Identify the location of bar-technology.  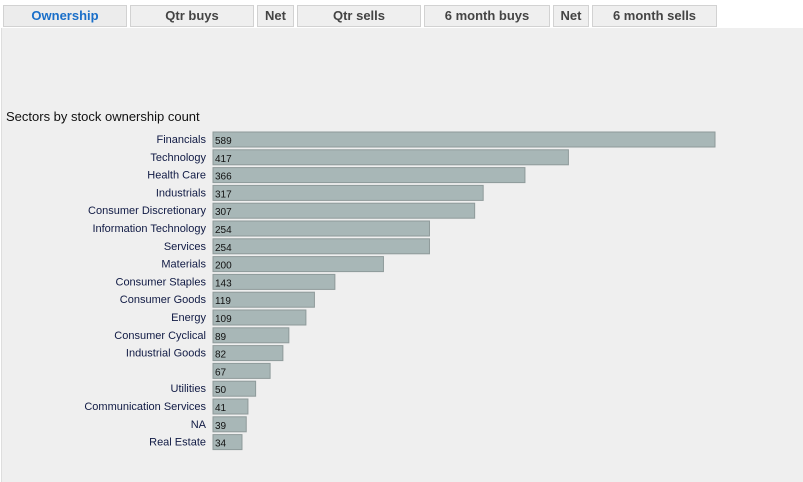
(390, 157).